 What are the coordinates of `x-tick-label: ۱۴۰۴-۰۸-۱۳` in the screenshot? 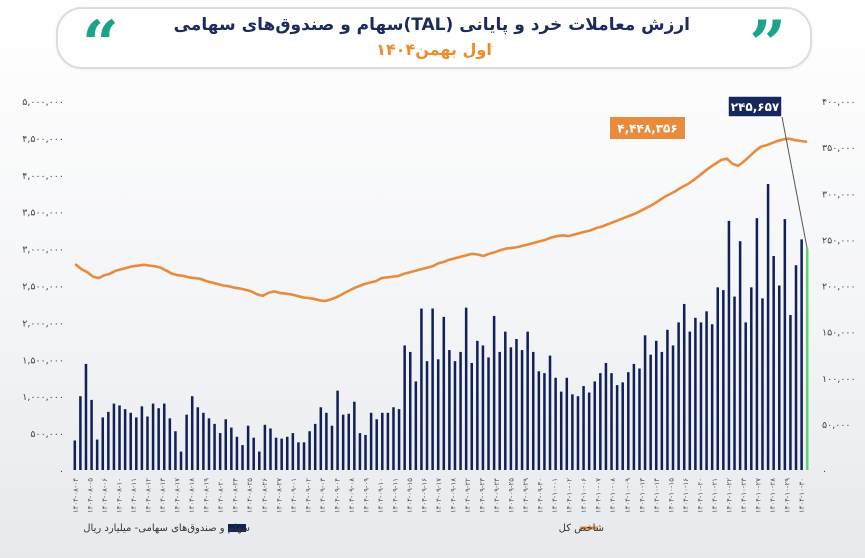 It's located at (163, 495).